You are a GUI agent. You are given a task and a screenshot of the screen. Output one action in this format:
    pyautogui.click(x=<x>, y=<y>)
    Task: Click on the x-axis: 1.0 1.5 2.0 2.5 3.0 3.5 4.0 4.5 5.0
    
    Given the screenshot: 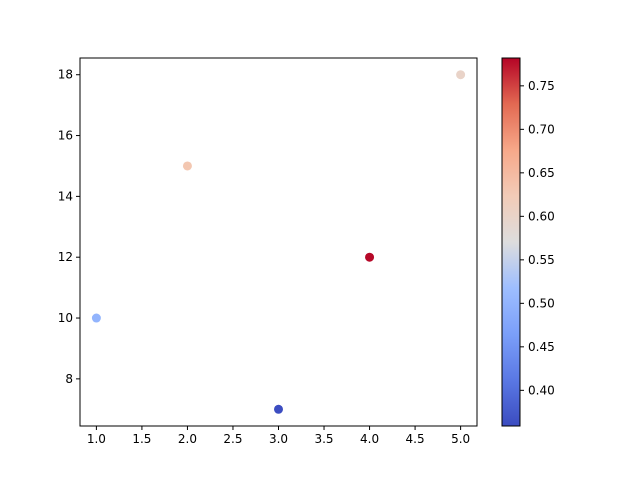 What is the action you would take?
    pyautogui.click(x=278, y=436)
    